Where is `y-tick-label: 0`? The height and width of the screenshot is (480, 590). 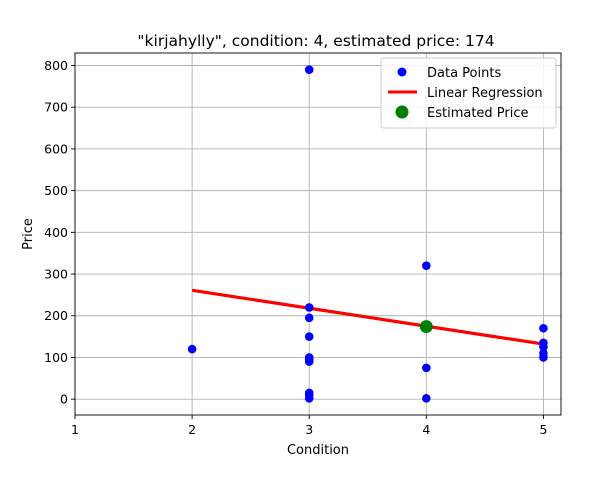
y-tick-label: 0 is located at coordinates (64, 399).